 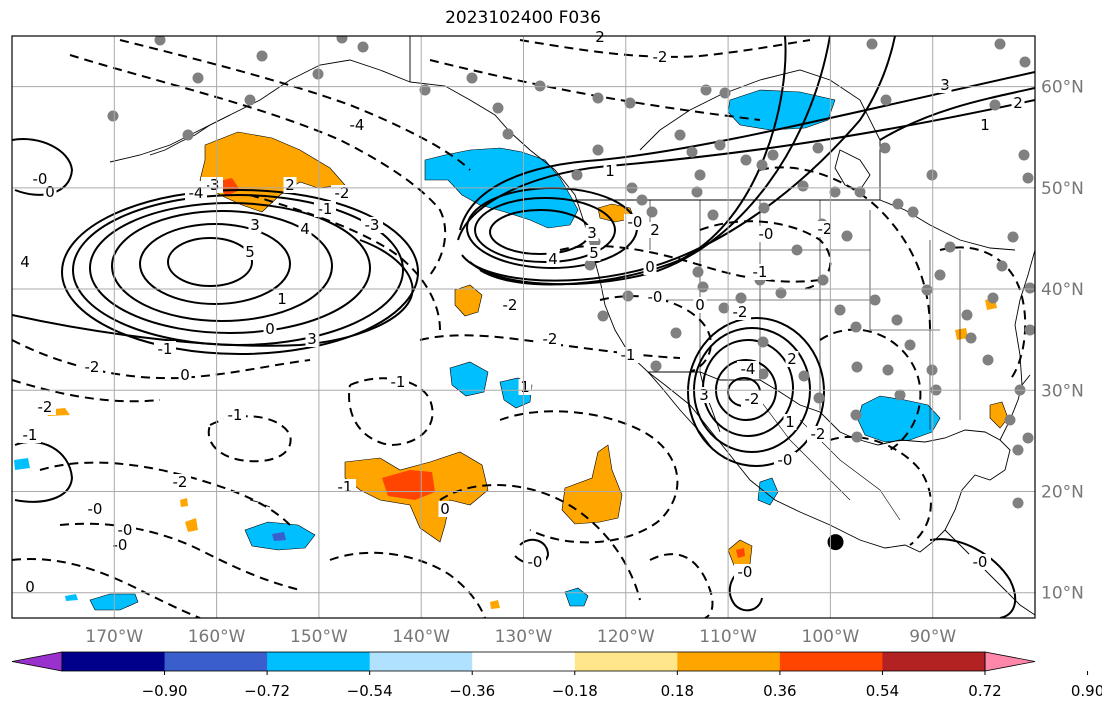 I want to click on colorbar-tick-label: 0.18, so click(x=677, y=691).